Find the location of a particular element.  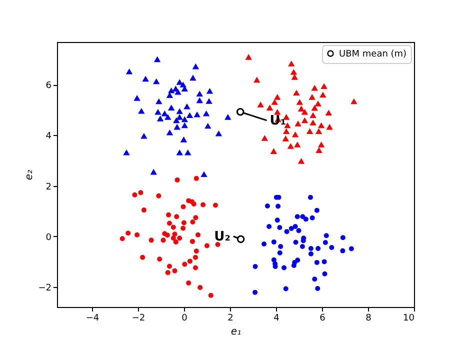

legend-label: UBM mean (m) is located at coordinates (373, 55).